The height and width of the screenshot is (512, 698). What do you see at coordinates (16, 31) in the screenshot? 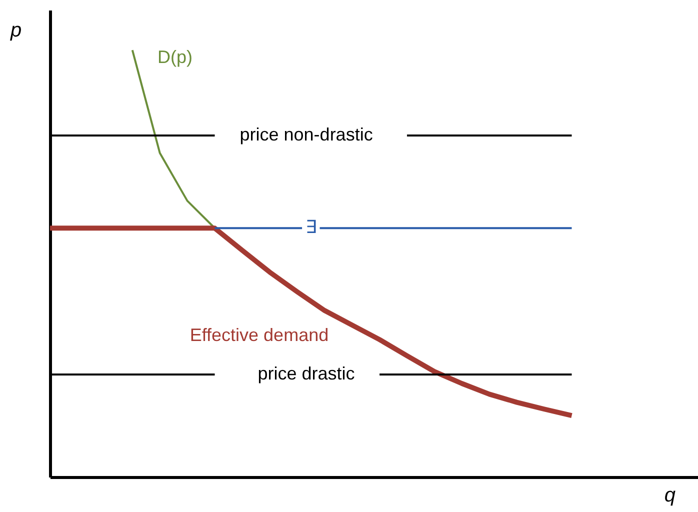
I see `y-axis-title: p` at bounding box center [16, 31].